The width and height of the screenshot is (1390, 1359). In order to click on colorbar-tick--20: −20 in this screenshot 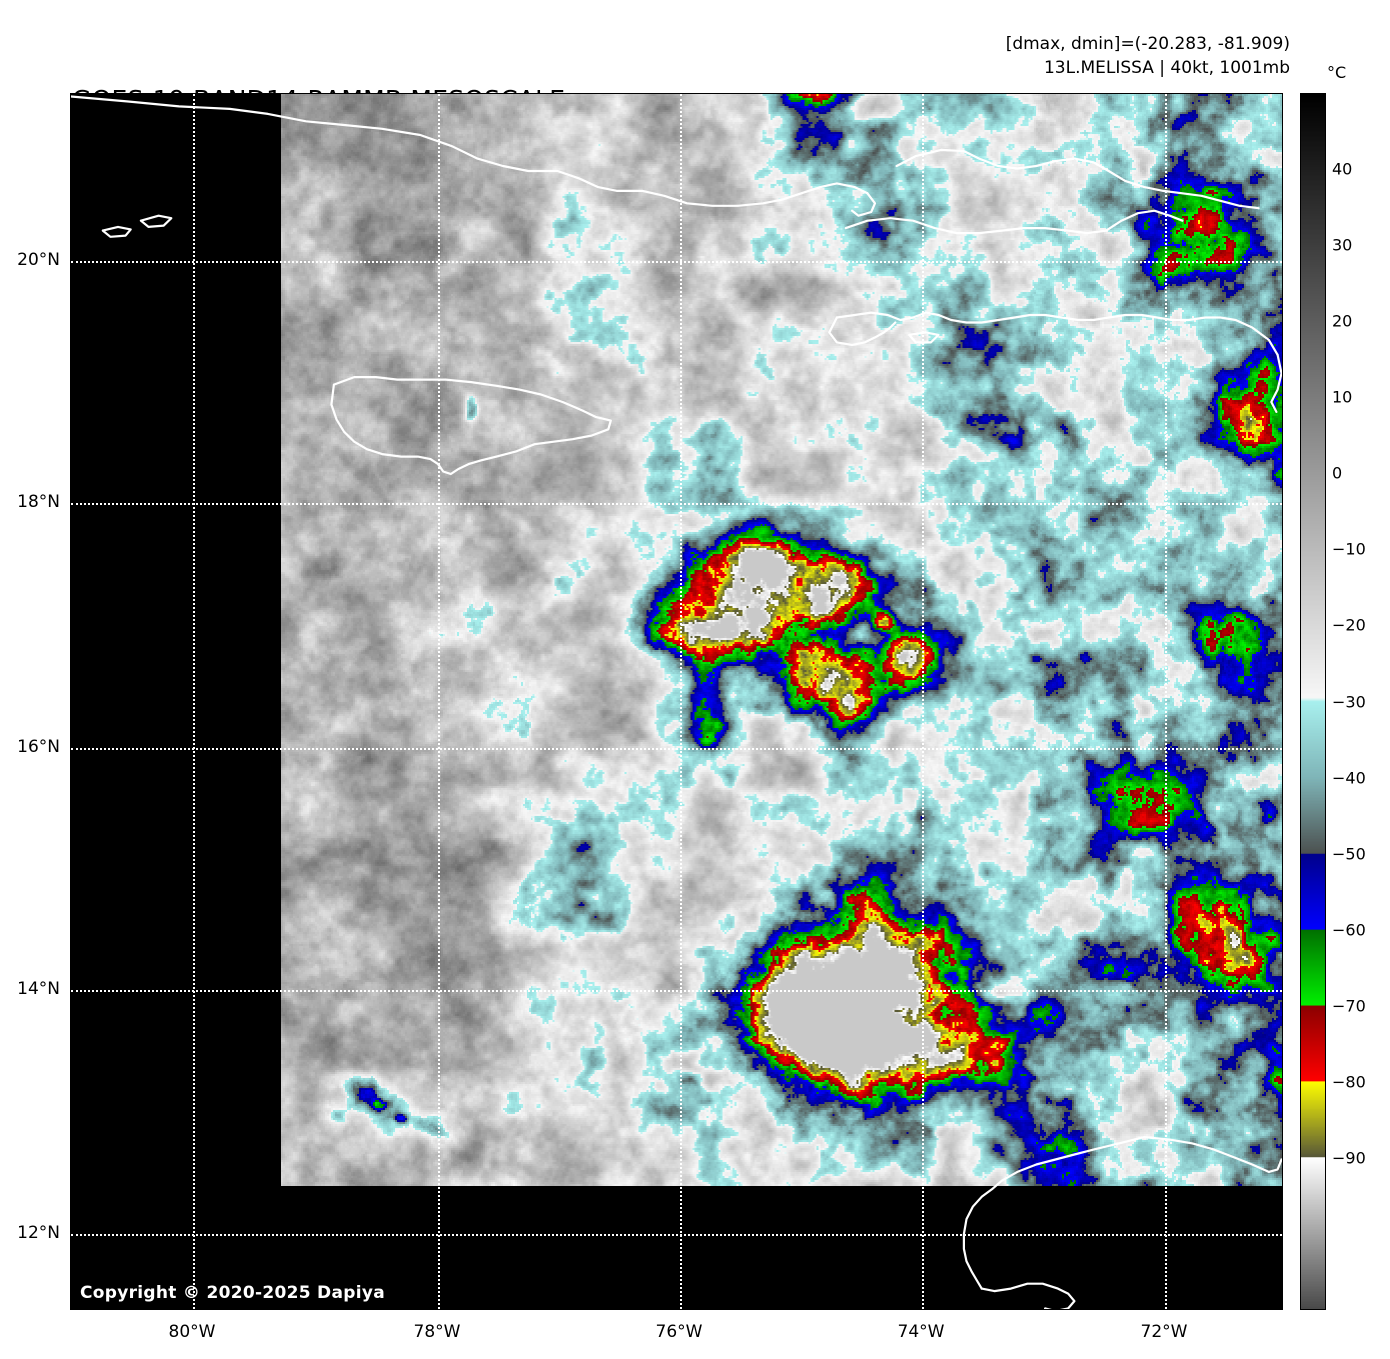, I will do `click(1349, 625)`.